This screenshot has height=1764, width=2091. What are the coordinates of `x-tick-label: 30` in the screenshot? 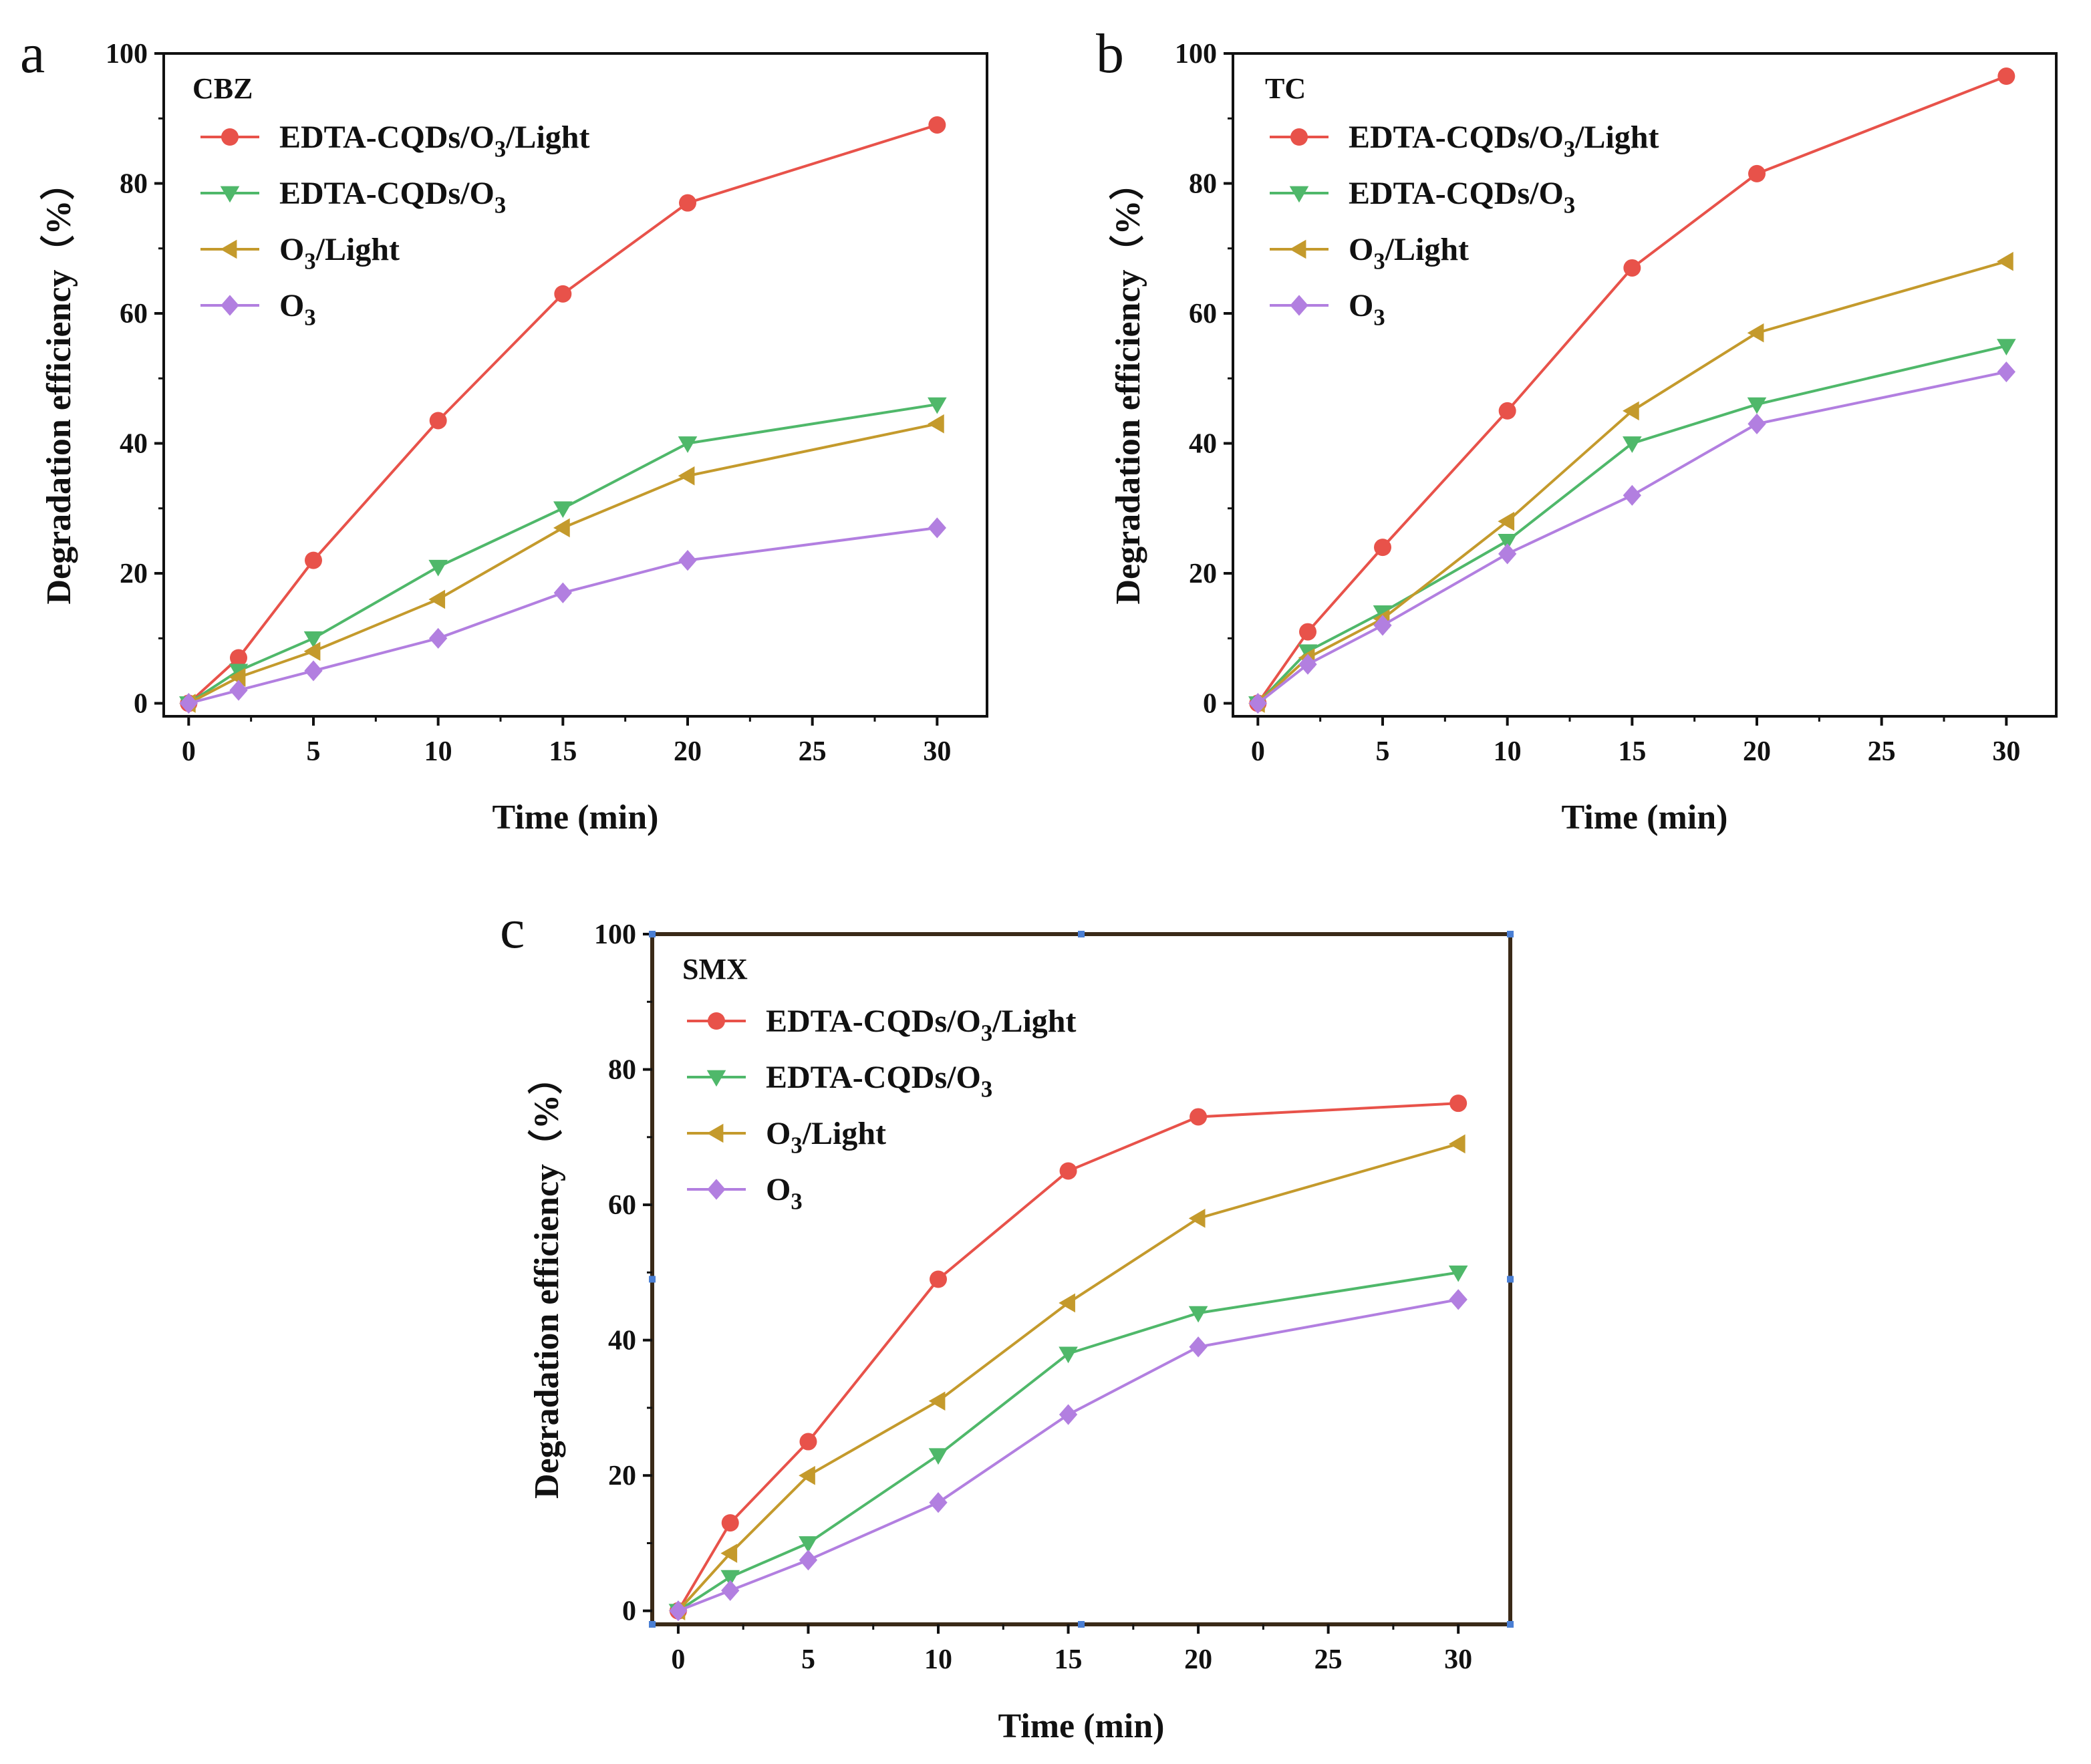 It's located at (937, 752).